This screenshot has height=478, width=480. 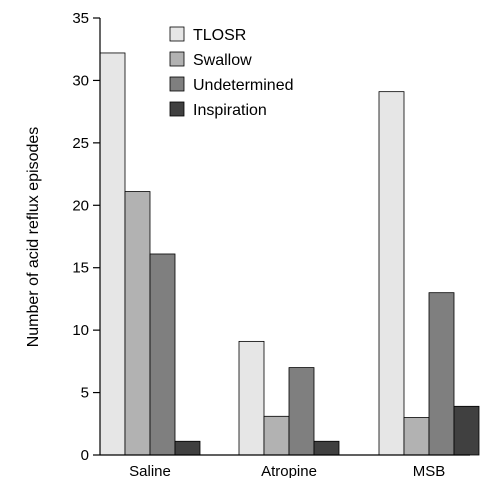 What do you see at coordinates (276, 435) in the screenshot?
I see `bar-swallow-atropine` at bounding box center [276, 435].